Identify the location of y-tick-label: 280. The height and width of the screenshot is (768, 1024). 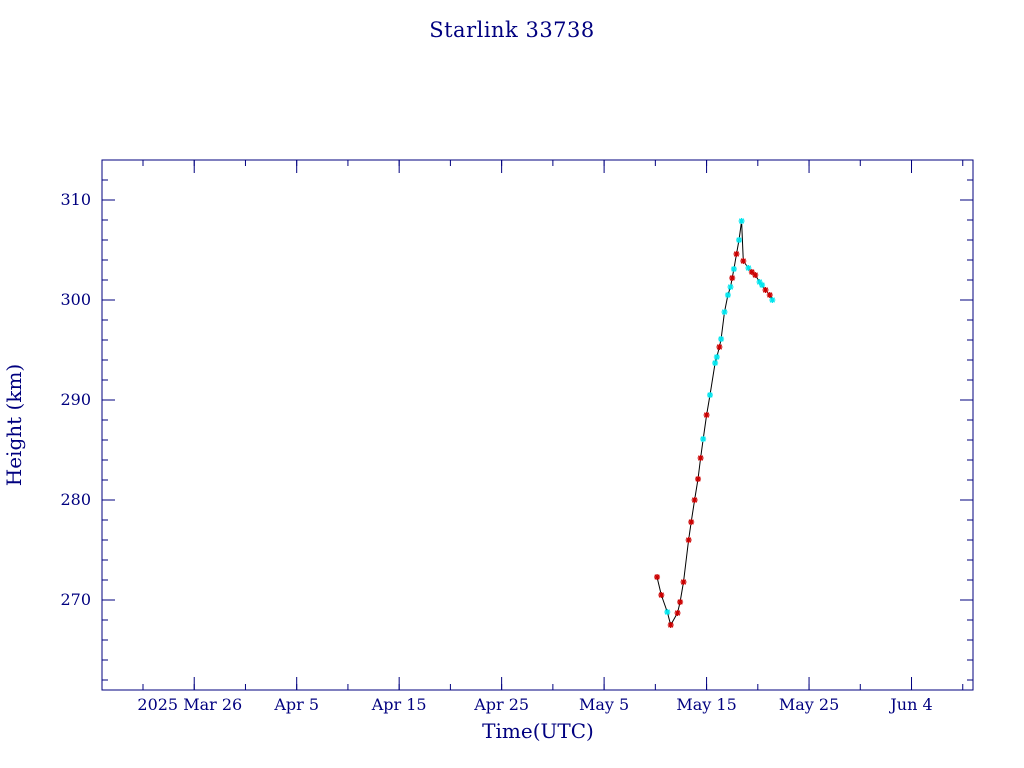
(75, 499).